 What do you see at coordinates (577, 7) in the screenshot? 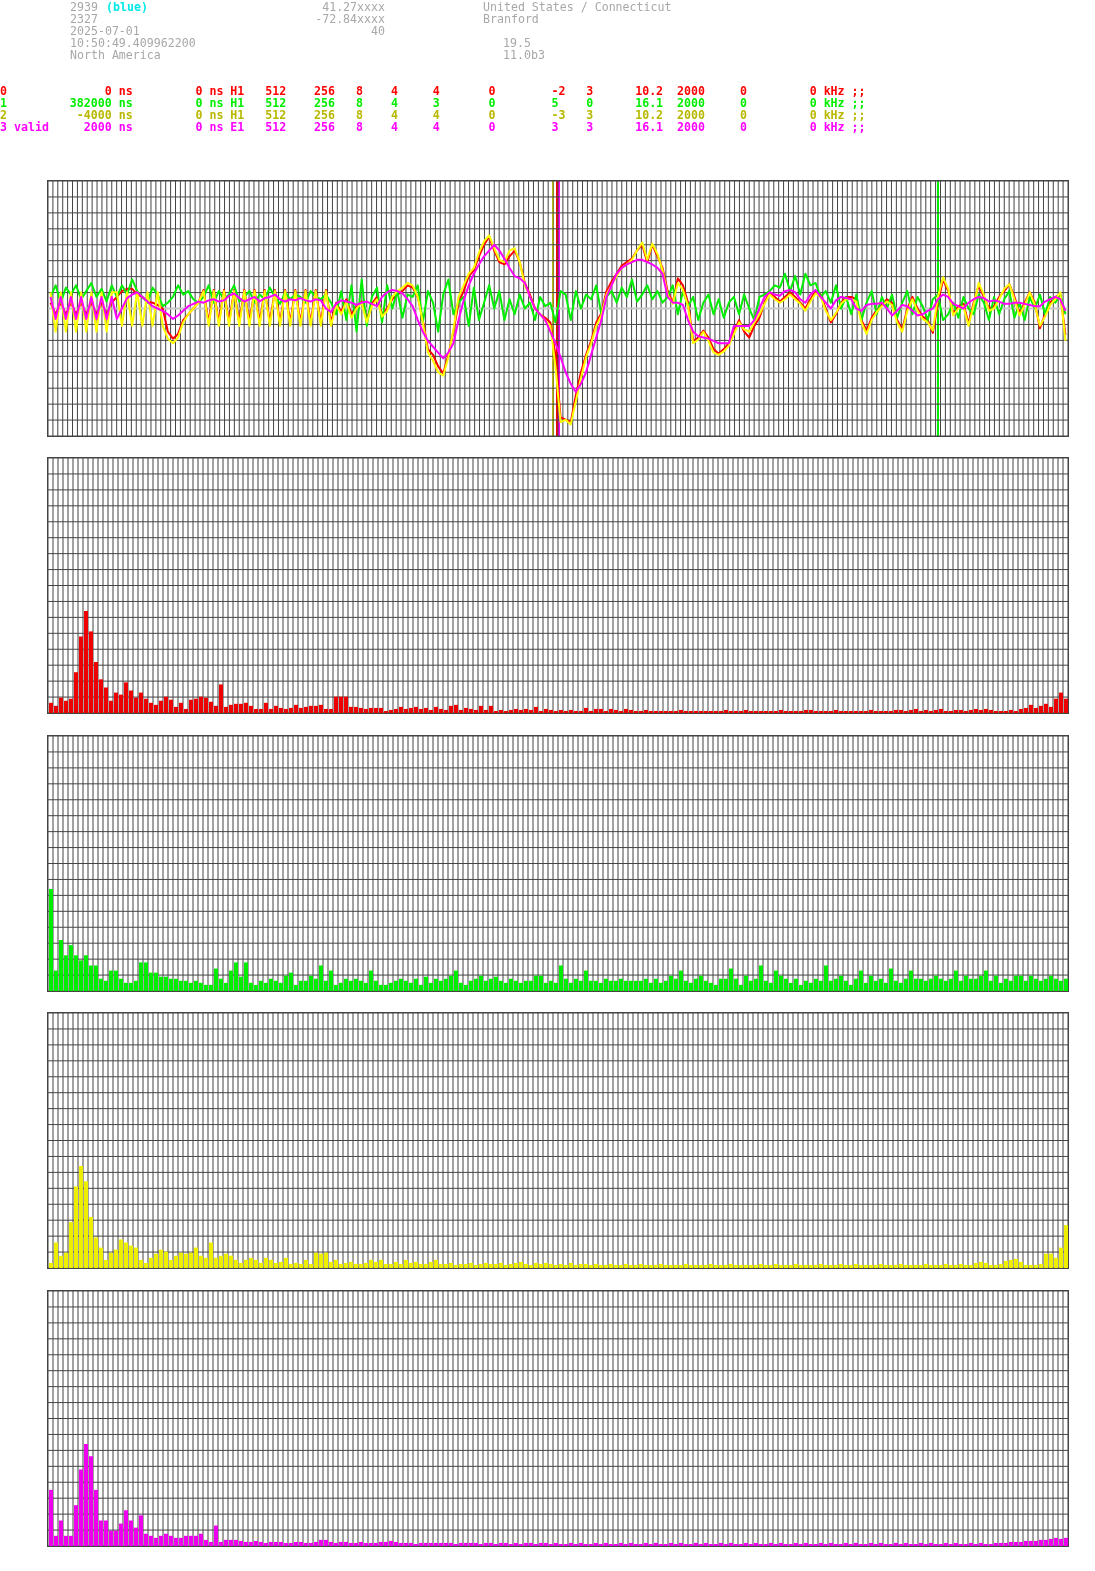
I see `text: United States / Connecticut` at bounding box center [577, 7].